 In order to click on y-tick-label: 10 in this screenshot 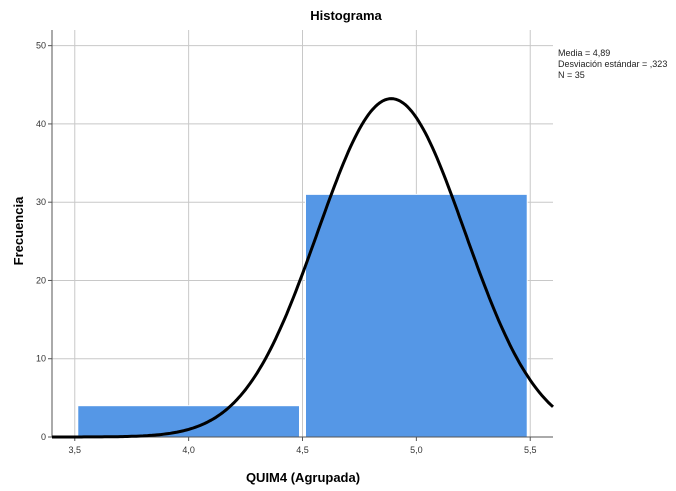, I will do `click(41, 359)`.